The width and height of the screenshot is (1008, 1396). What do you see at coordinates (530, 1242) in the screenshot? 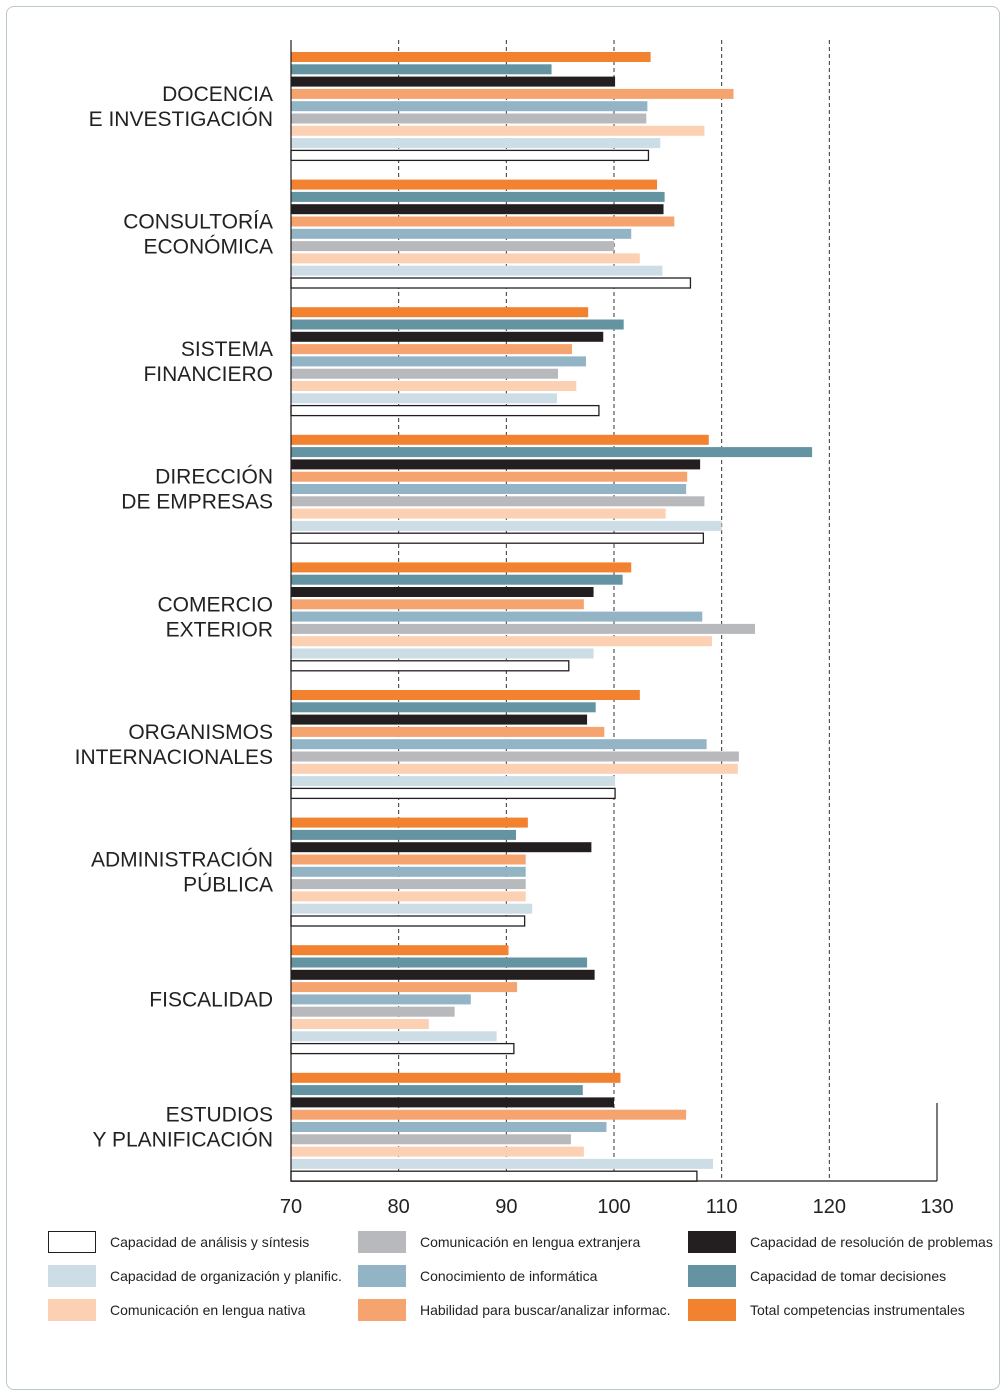
I see `legend-label: Comunicación en lengua extranjera` at bounding box center [530, 1242].